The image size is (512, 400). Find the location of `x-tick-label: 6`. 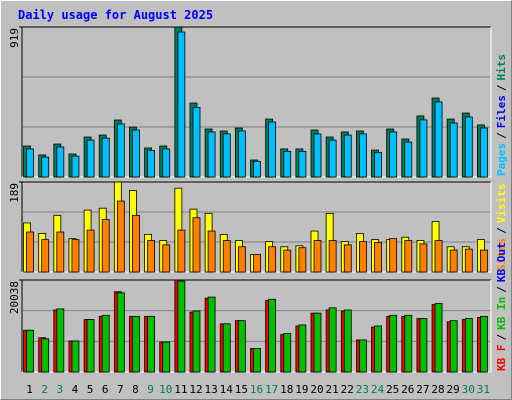

x-tick-label: 6 is located at coordinates (105, 389).